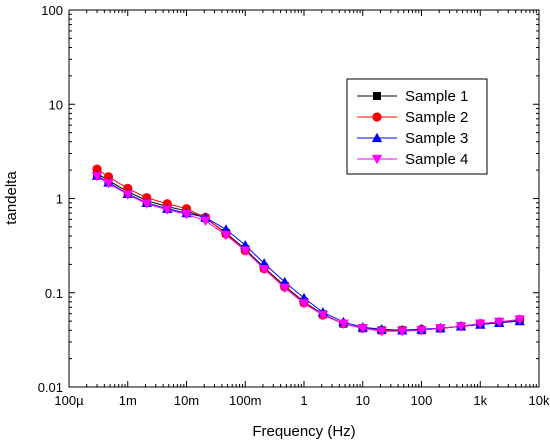 Image resolution: width=550 pixels, height=448 pixels. Describe the element at coordinates (186, 400) in the screenshot. I see `x-tick-label: 10m` at that location.